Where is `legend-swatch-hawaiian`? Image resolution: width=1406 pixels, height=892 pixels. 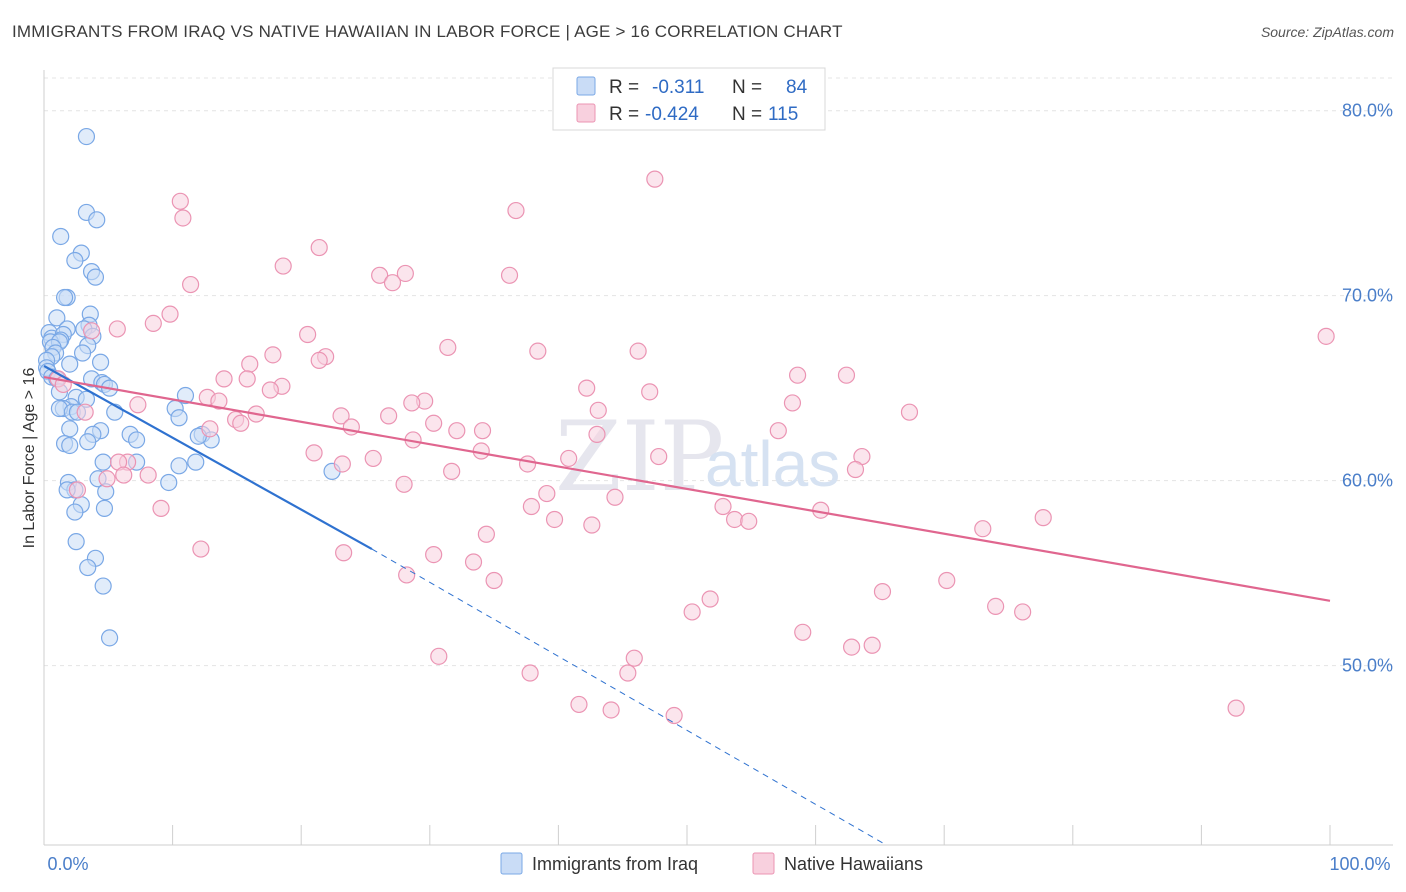 legend-swatch-hawaiian is located at coordinates (586, 113).